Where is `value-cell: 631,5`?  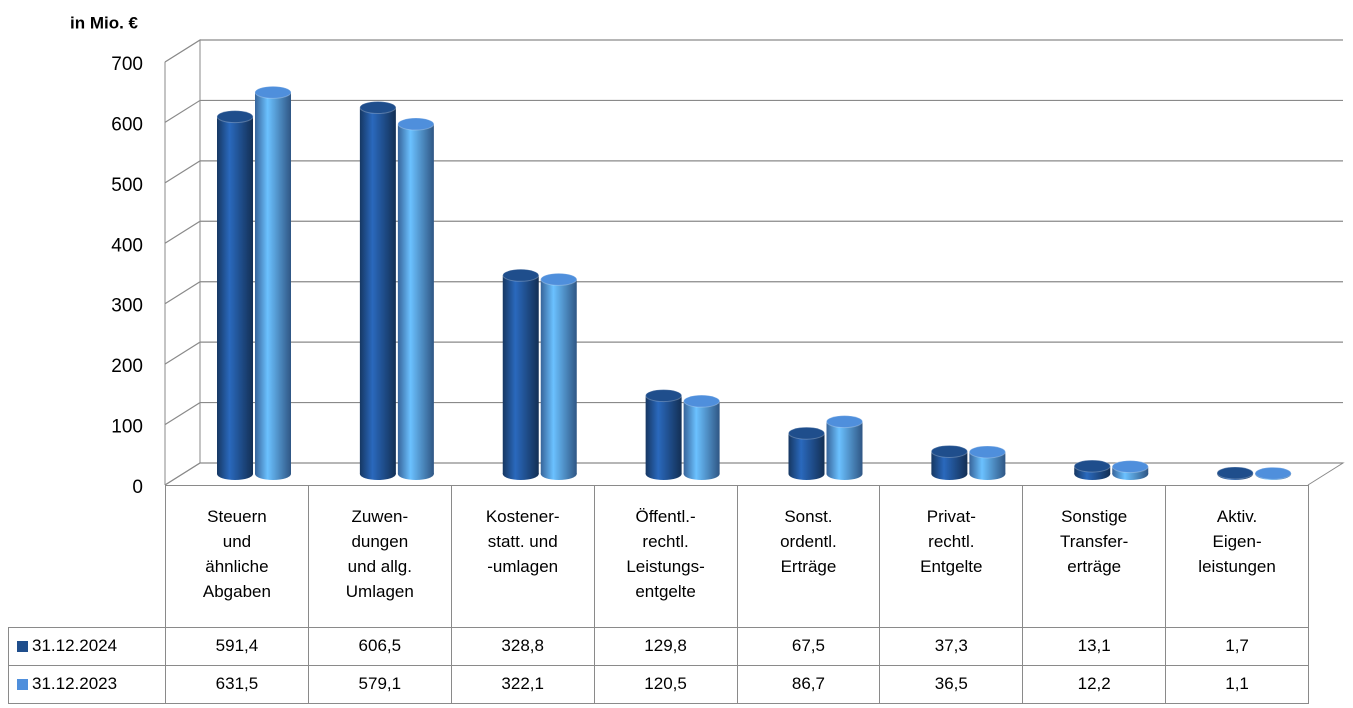
value-cell: 631,5 is located at coordinates (237, 684).